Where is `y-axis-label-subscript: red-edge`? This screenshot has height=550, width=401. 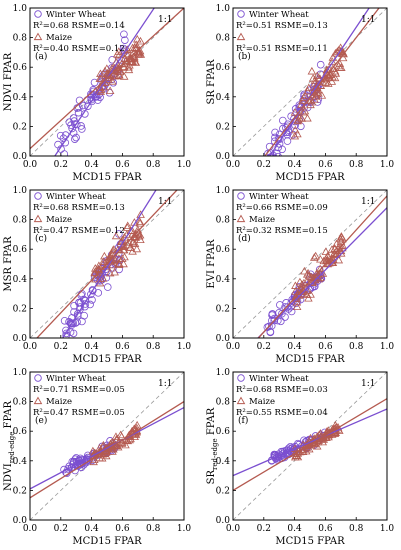
y-axis-label-subscript: red-edge is located at coordinates (215, 454).